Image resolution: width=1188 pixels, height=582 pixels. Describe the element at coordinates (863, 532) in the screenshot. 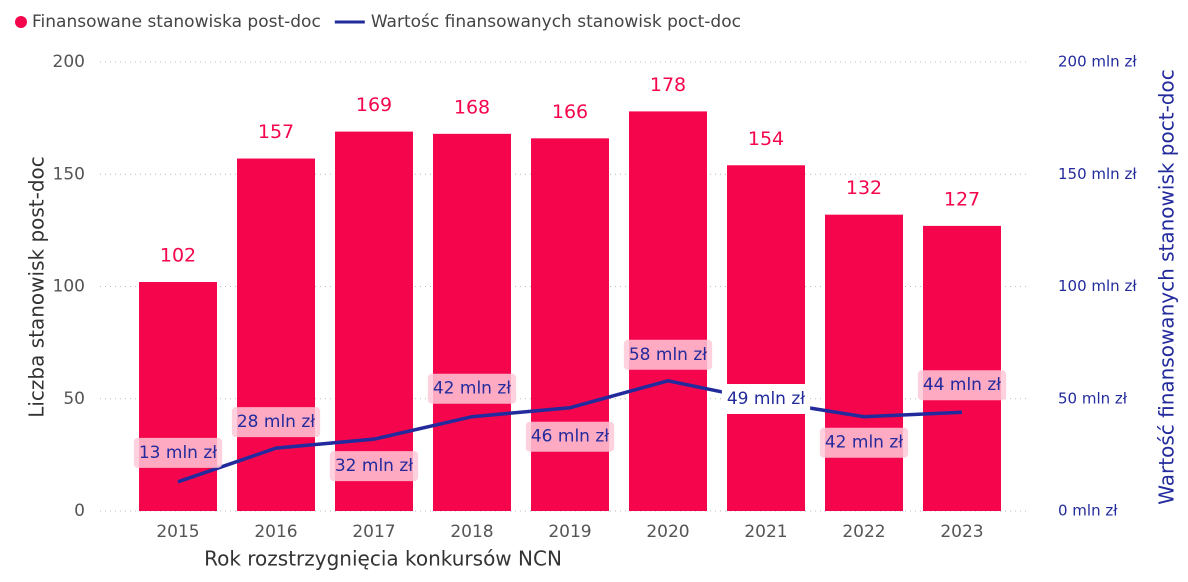

I see `x-tick-label: 2022` at that location.